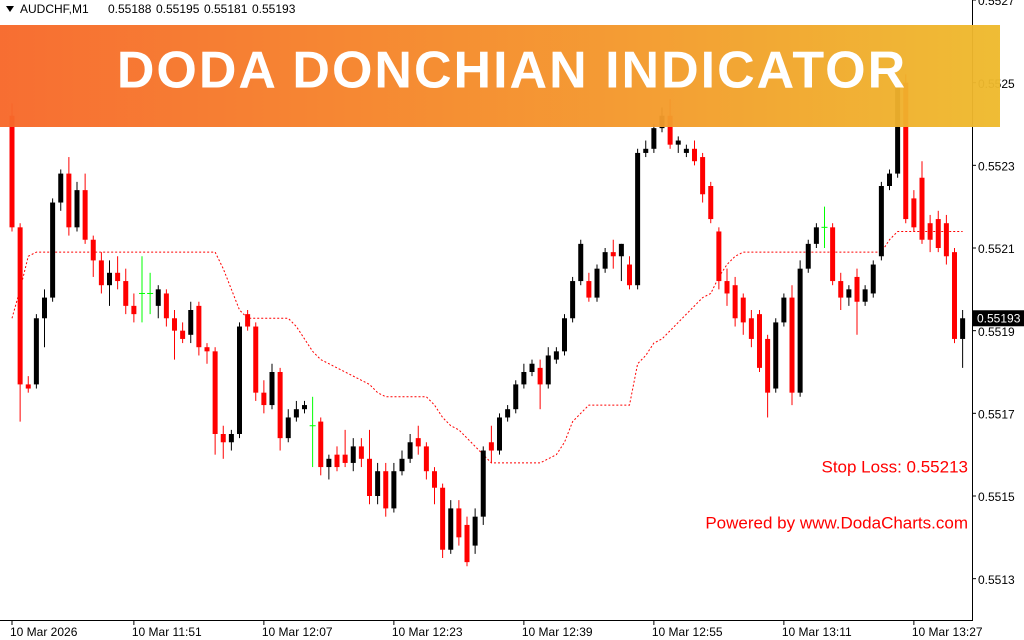  I want to click on powered-by-note: Powered by www.DodaCharts.com, so click(836, 522).